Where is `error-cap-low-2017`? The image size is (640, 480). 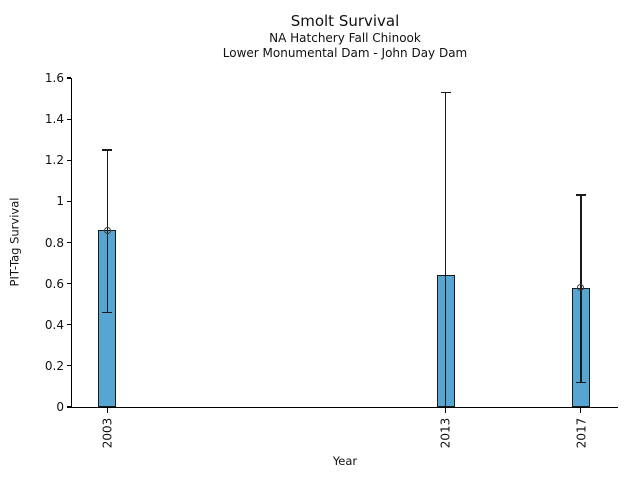
error-cap-low-2017 is located at coordinates (580, 382).